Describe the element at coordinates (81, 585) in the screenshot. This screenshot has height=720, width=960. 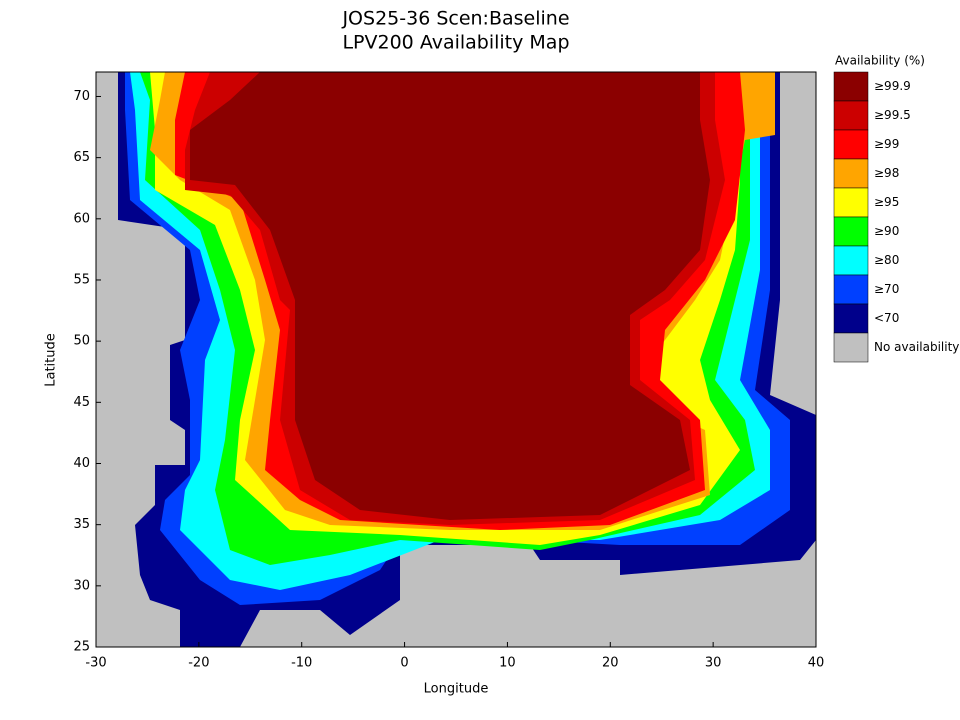
I see `y-tick-label: 30` at that location.